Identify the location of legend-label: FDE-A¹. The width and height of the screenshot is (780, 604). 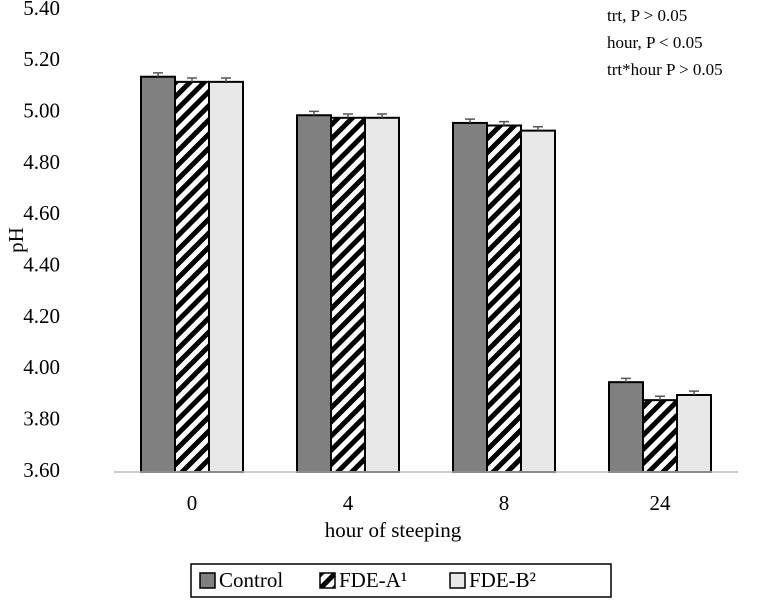
(373, 580).